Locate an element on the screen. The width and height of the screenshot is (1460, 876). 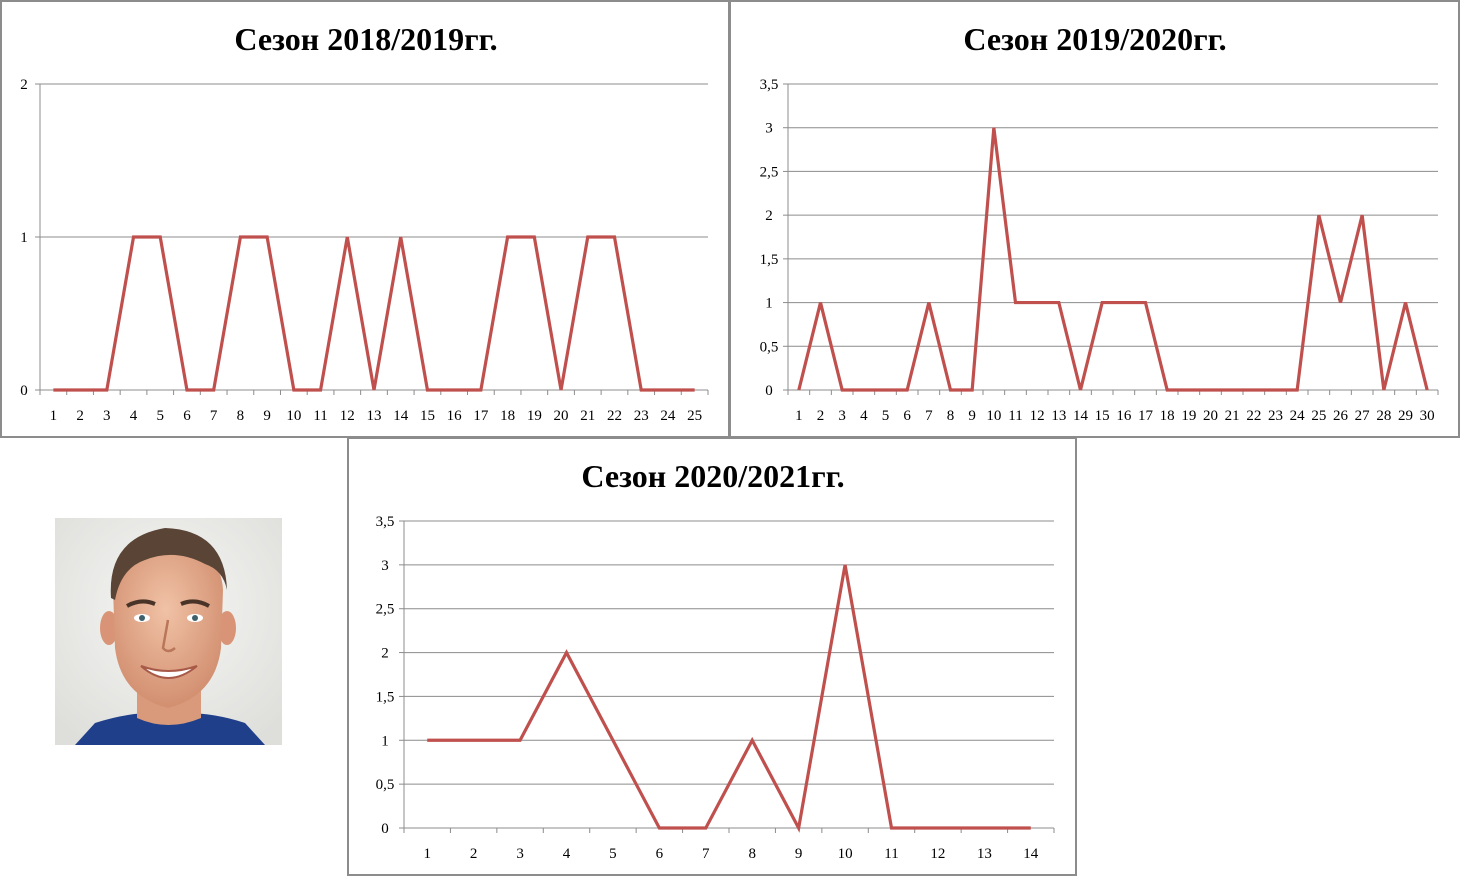
chart-title: Сезон 2019/2020гг. is located at coordinates (1094, 39).